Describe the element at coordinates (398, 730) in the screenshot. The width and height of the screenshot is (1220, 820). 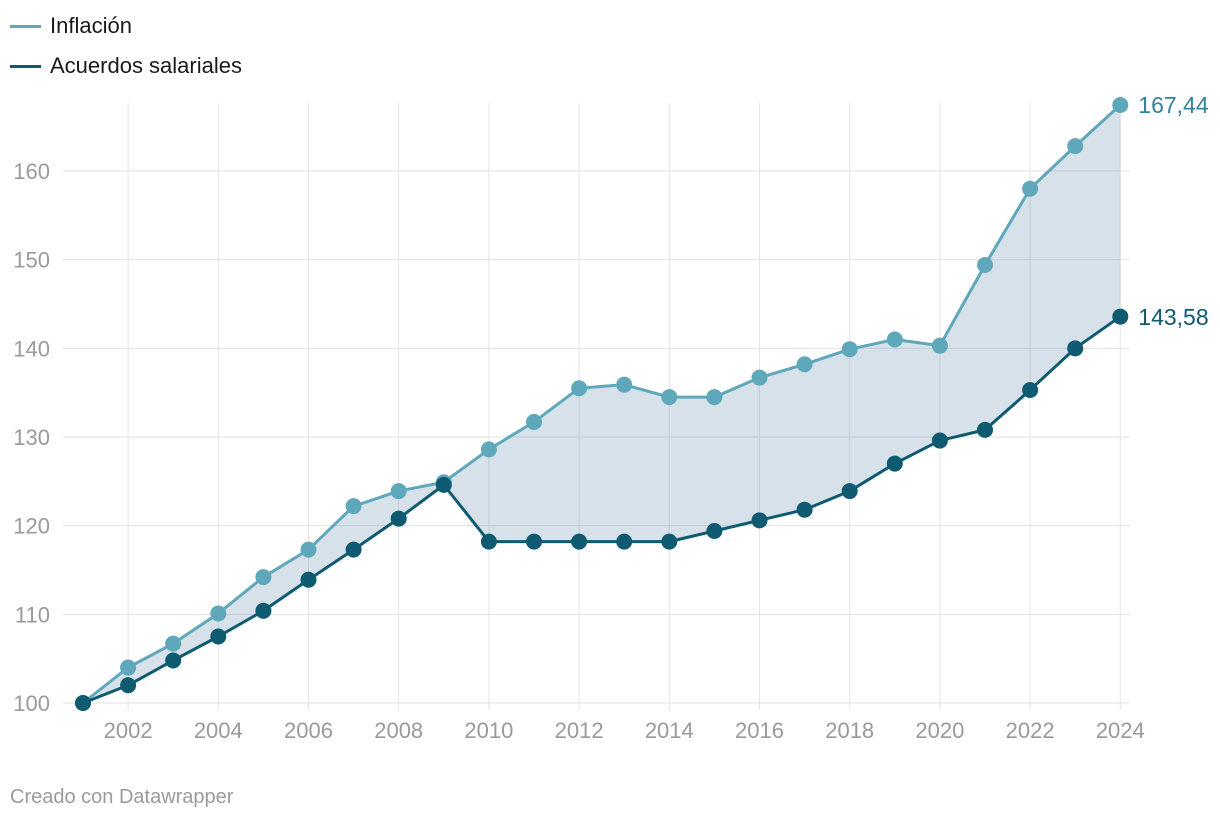
I see `x-tick-label: 2008` at that location.